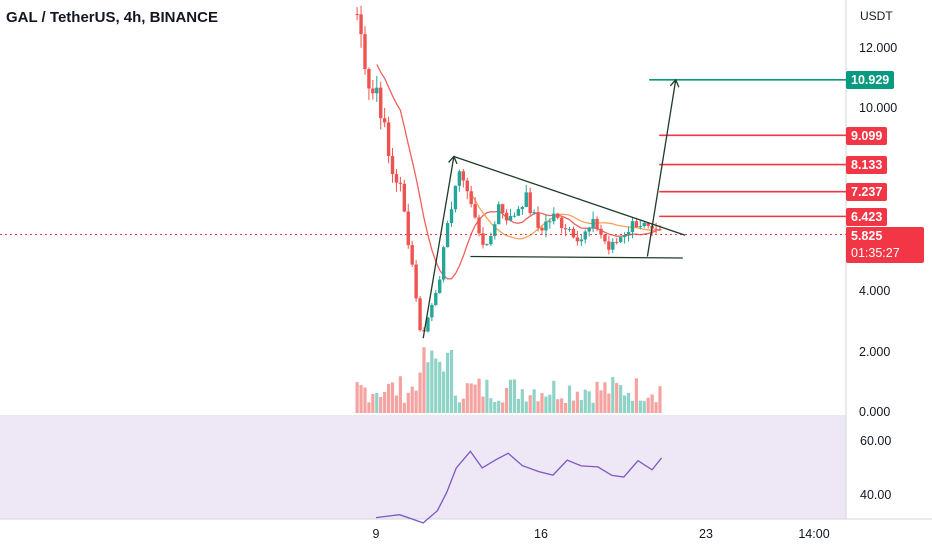 Image resolution: width=932 pixels, height=550 pixels. What do you see at coordinates (661, 168) in the screenshot?
I see `projection-arrow` at bounding box center [661, 168].